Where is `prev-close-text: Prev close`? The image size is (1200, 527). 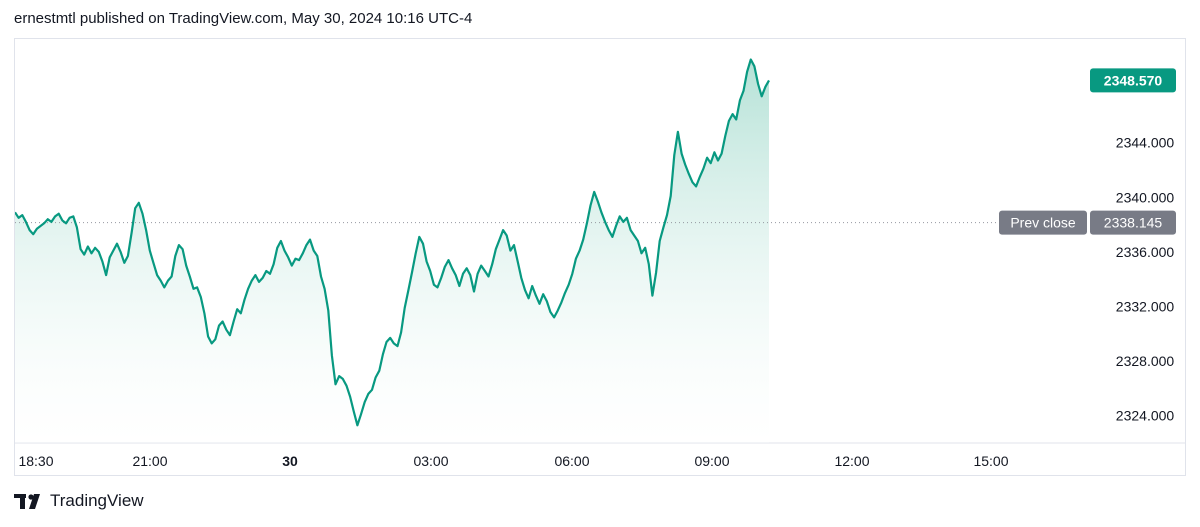
prev-close-text: Prev close is located at coordinates (1043, 223).